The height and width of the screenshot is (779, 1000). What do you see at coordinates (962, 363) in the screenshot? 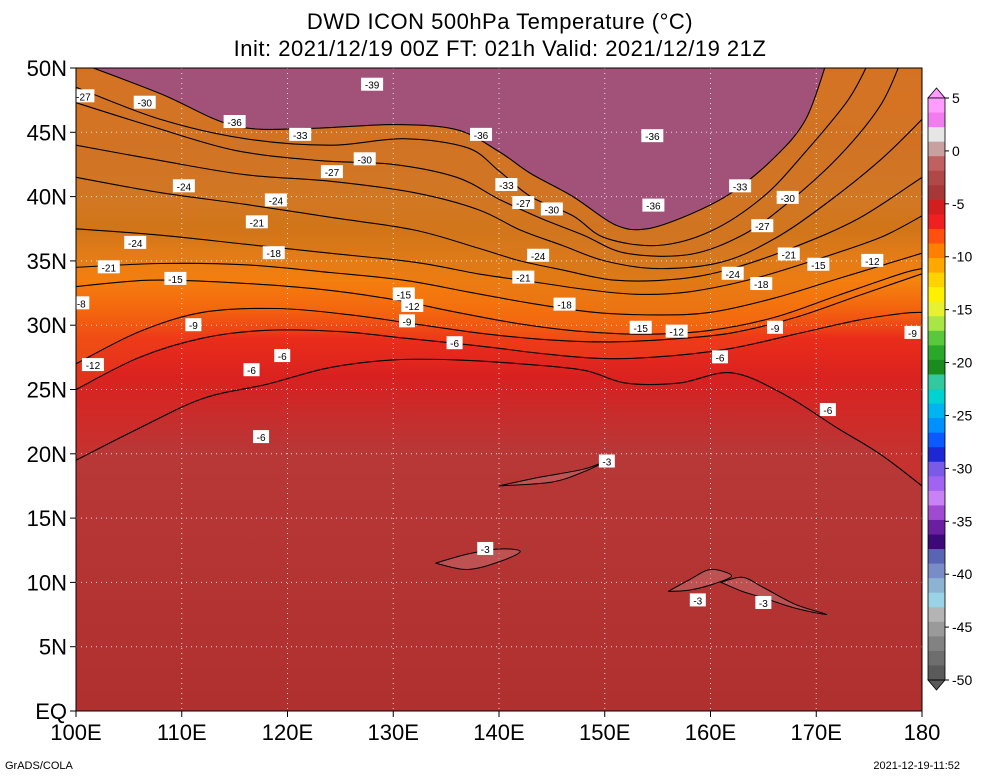
I see `colorbar-tick-label: -20` at bounding box center [962, 363].